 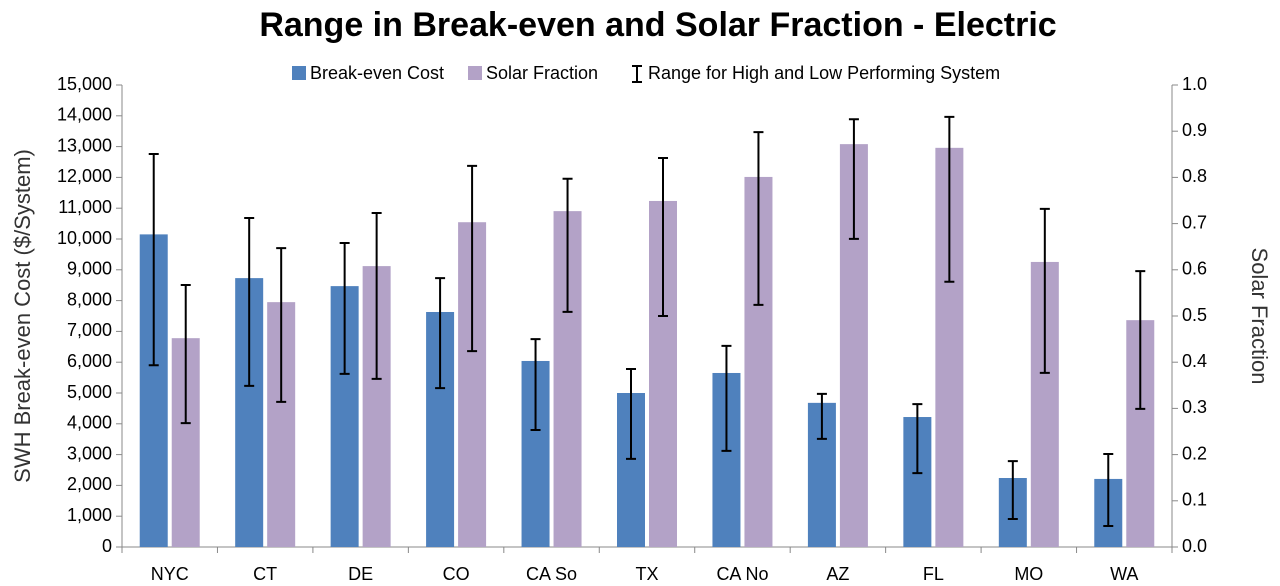 I want to click on y-tick-label: 5,000, so click(x=89, y=392).